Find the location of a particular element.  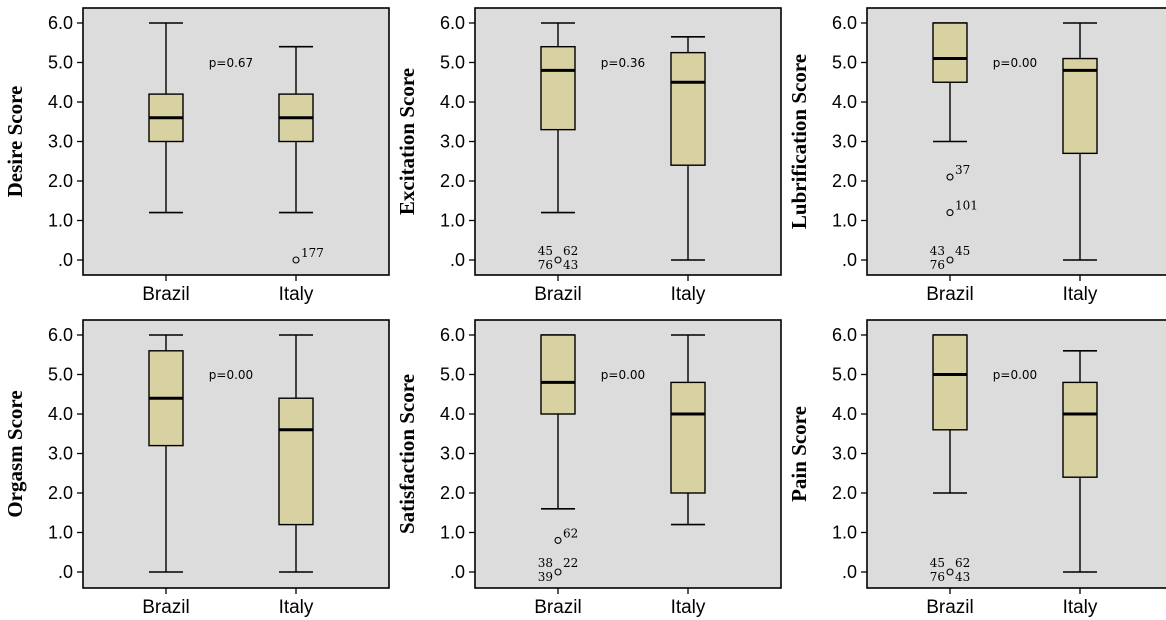

outlier-label: 43 is located at coordinates (937, 251).